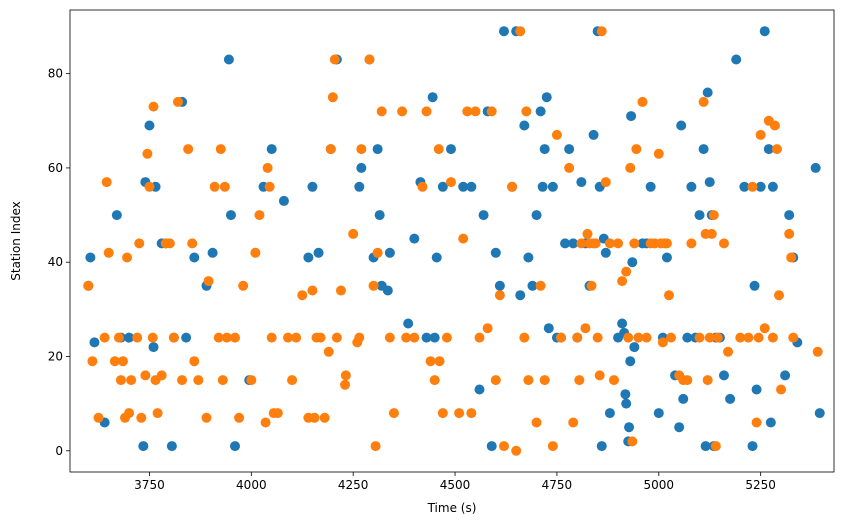 The width and height of the screenshot is (842, 525). Describe the element at coordinates (149, 485) in the screenshot. I see `x-tick-label: 3750` at that location.